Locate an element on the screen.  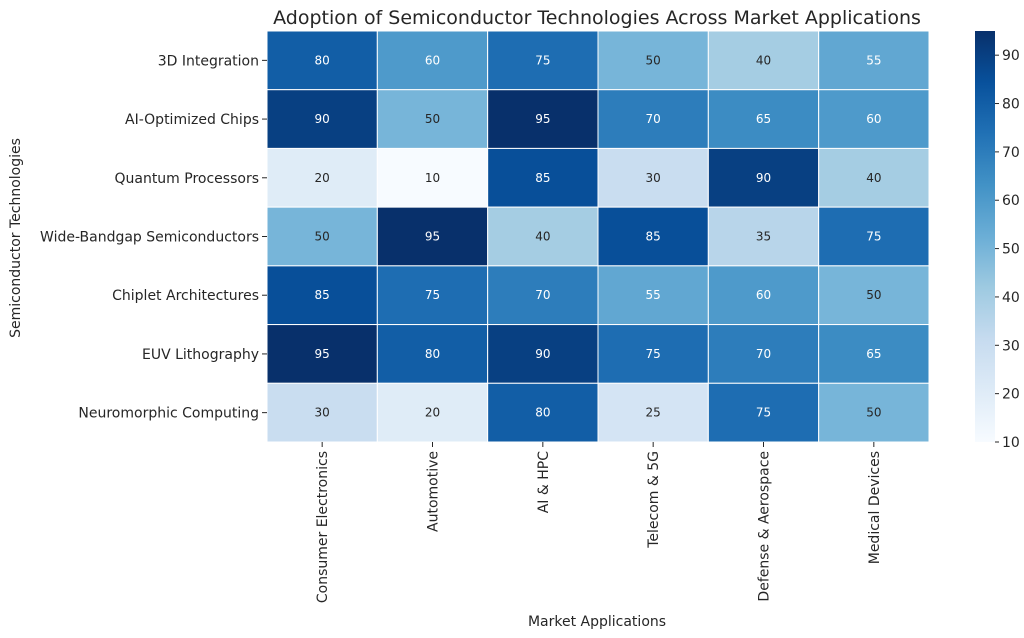
cell-value-label: 10 is located at coordinates (432, 178).